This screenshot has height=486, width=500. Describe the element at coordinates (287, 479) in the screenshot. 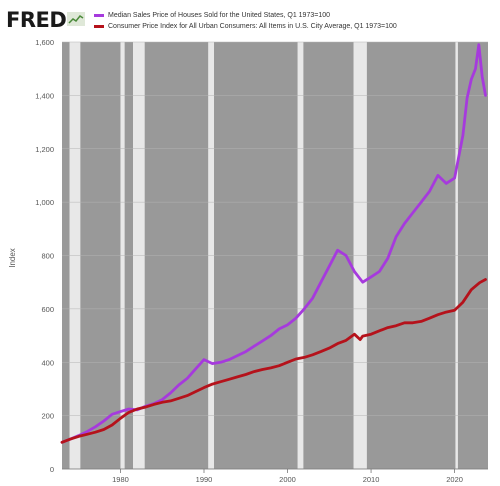

I see `x-tick-label: 2000` at that location.